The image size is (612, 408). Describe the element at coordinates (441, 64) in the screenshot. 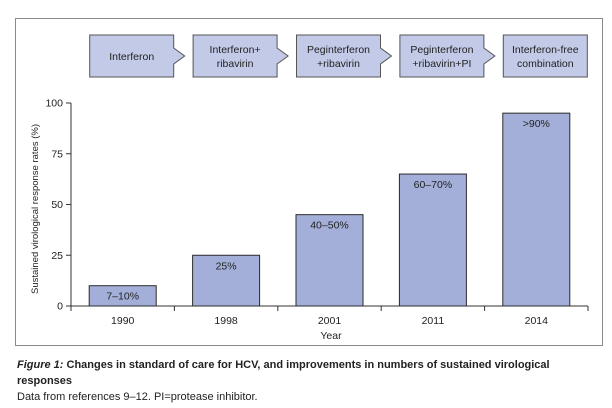

I see `stage-label: +ribavirin+PI` at that location.